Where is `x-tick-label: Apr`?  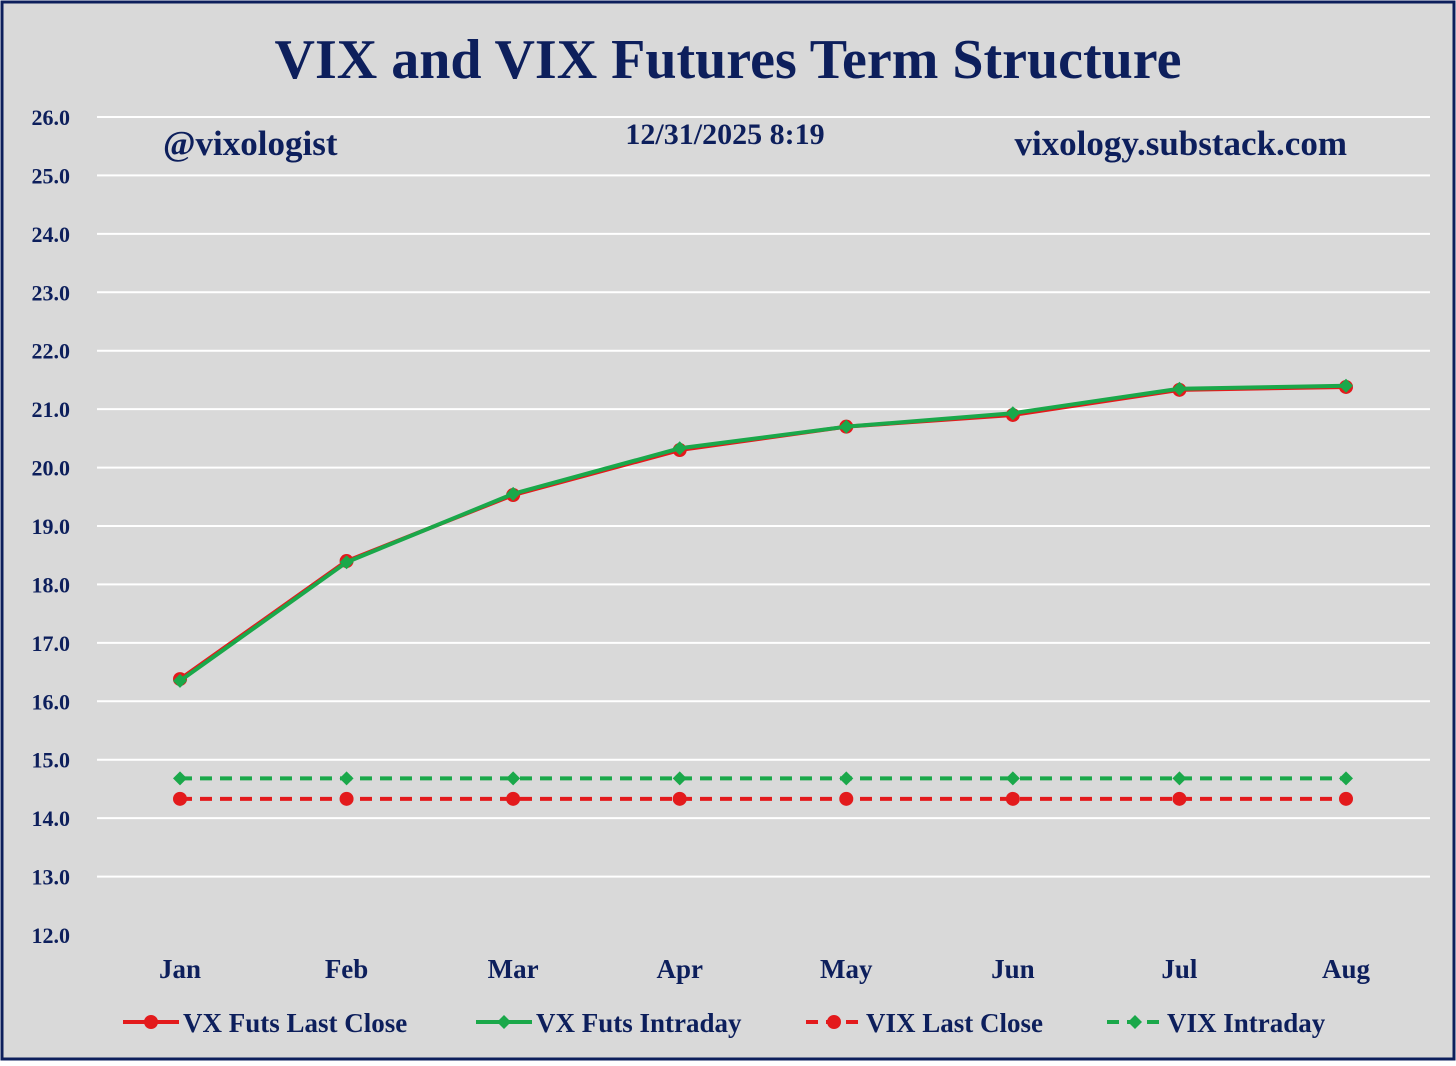
x-tick-label: Apr is located at coordinates (679, 969).